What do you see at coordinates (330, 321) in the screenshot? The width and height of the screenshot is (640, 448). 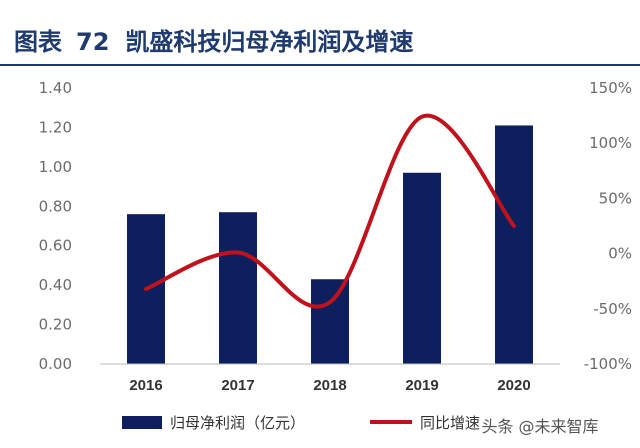 I see `bar-2018` at bounding box center [330, 321].